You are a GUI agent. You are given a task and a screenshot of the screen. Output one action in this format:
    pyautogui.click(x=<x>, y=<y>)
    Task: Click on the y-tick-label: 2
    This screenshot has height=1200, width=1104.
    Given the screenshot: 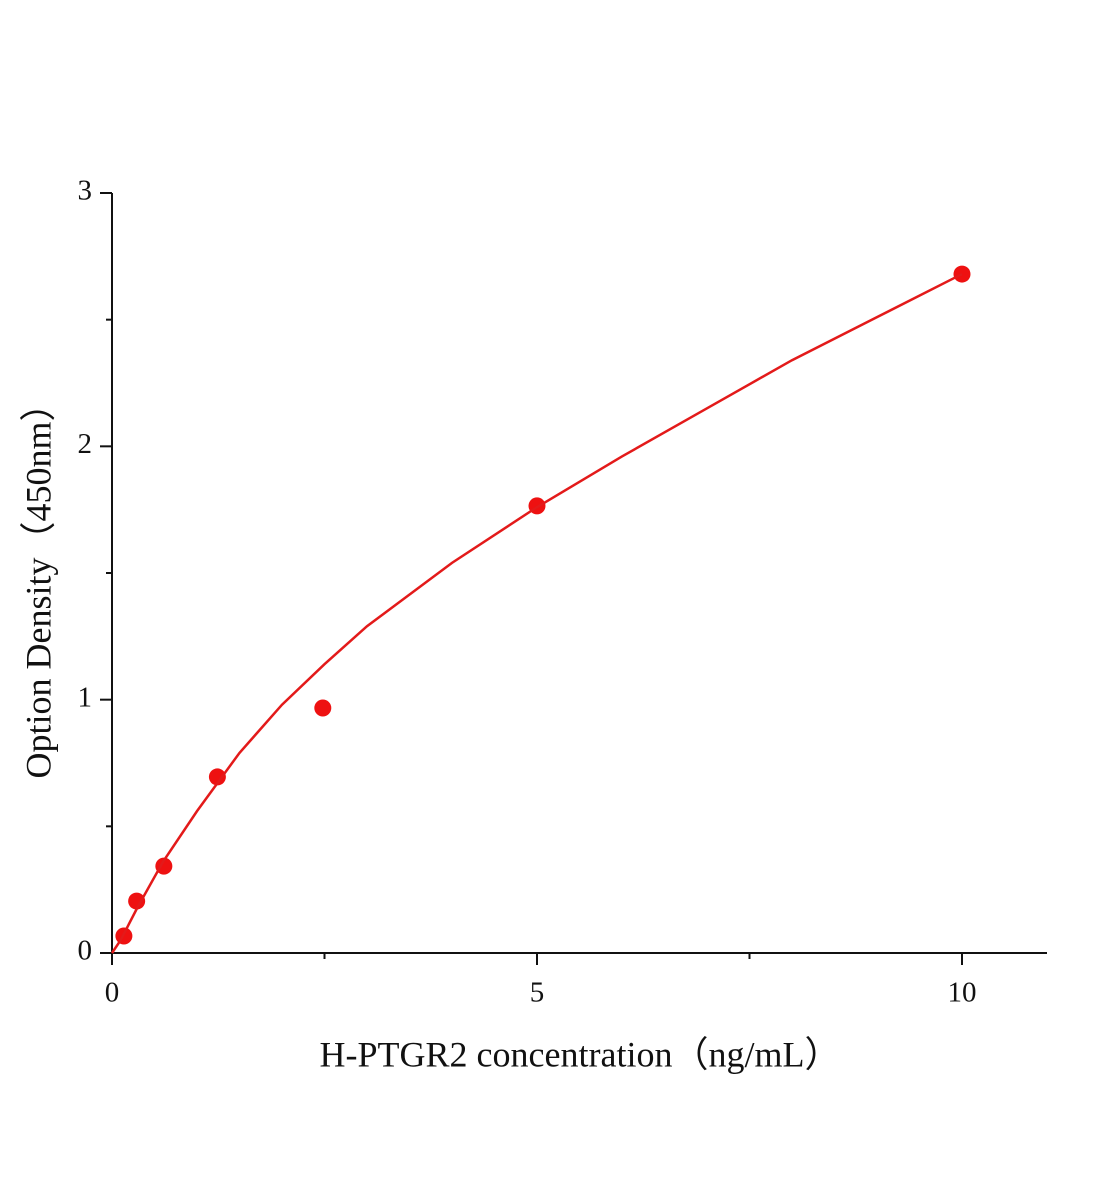 What is the action you would take?
    pyautogui.click(x=85, y=444)
    